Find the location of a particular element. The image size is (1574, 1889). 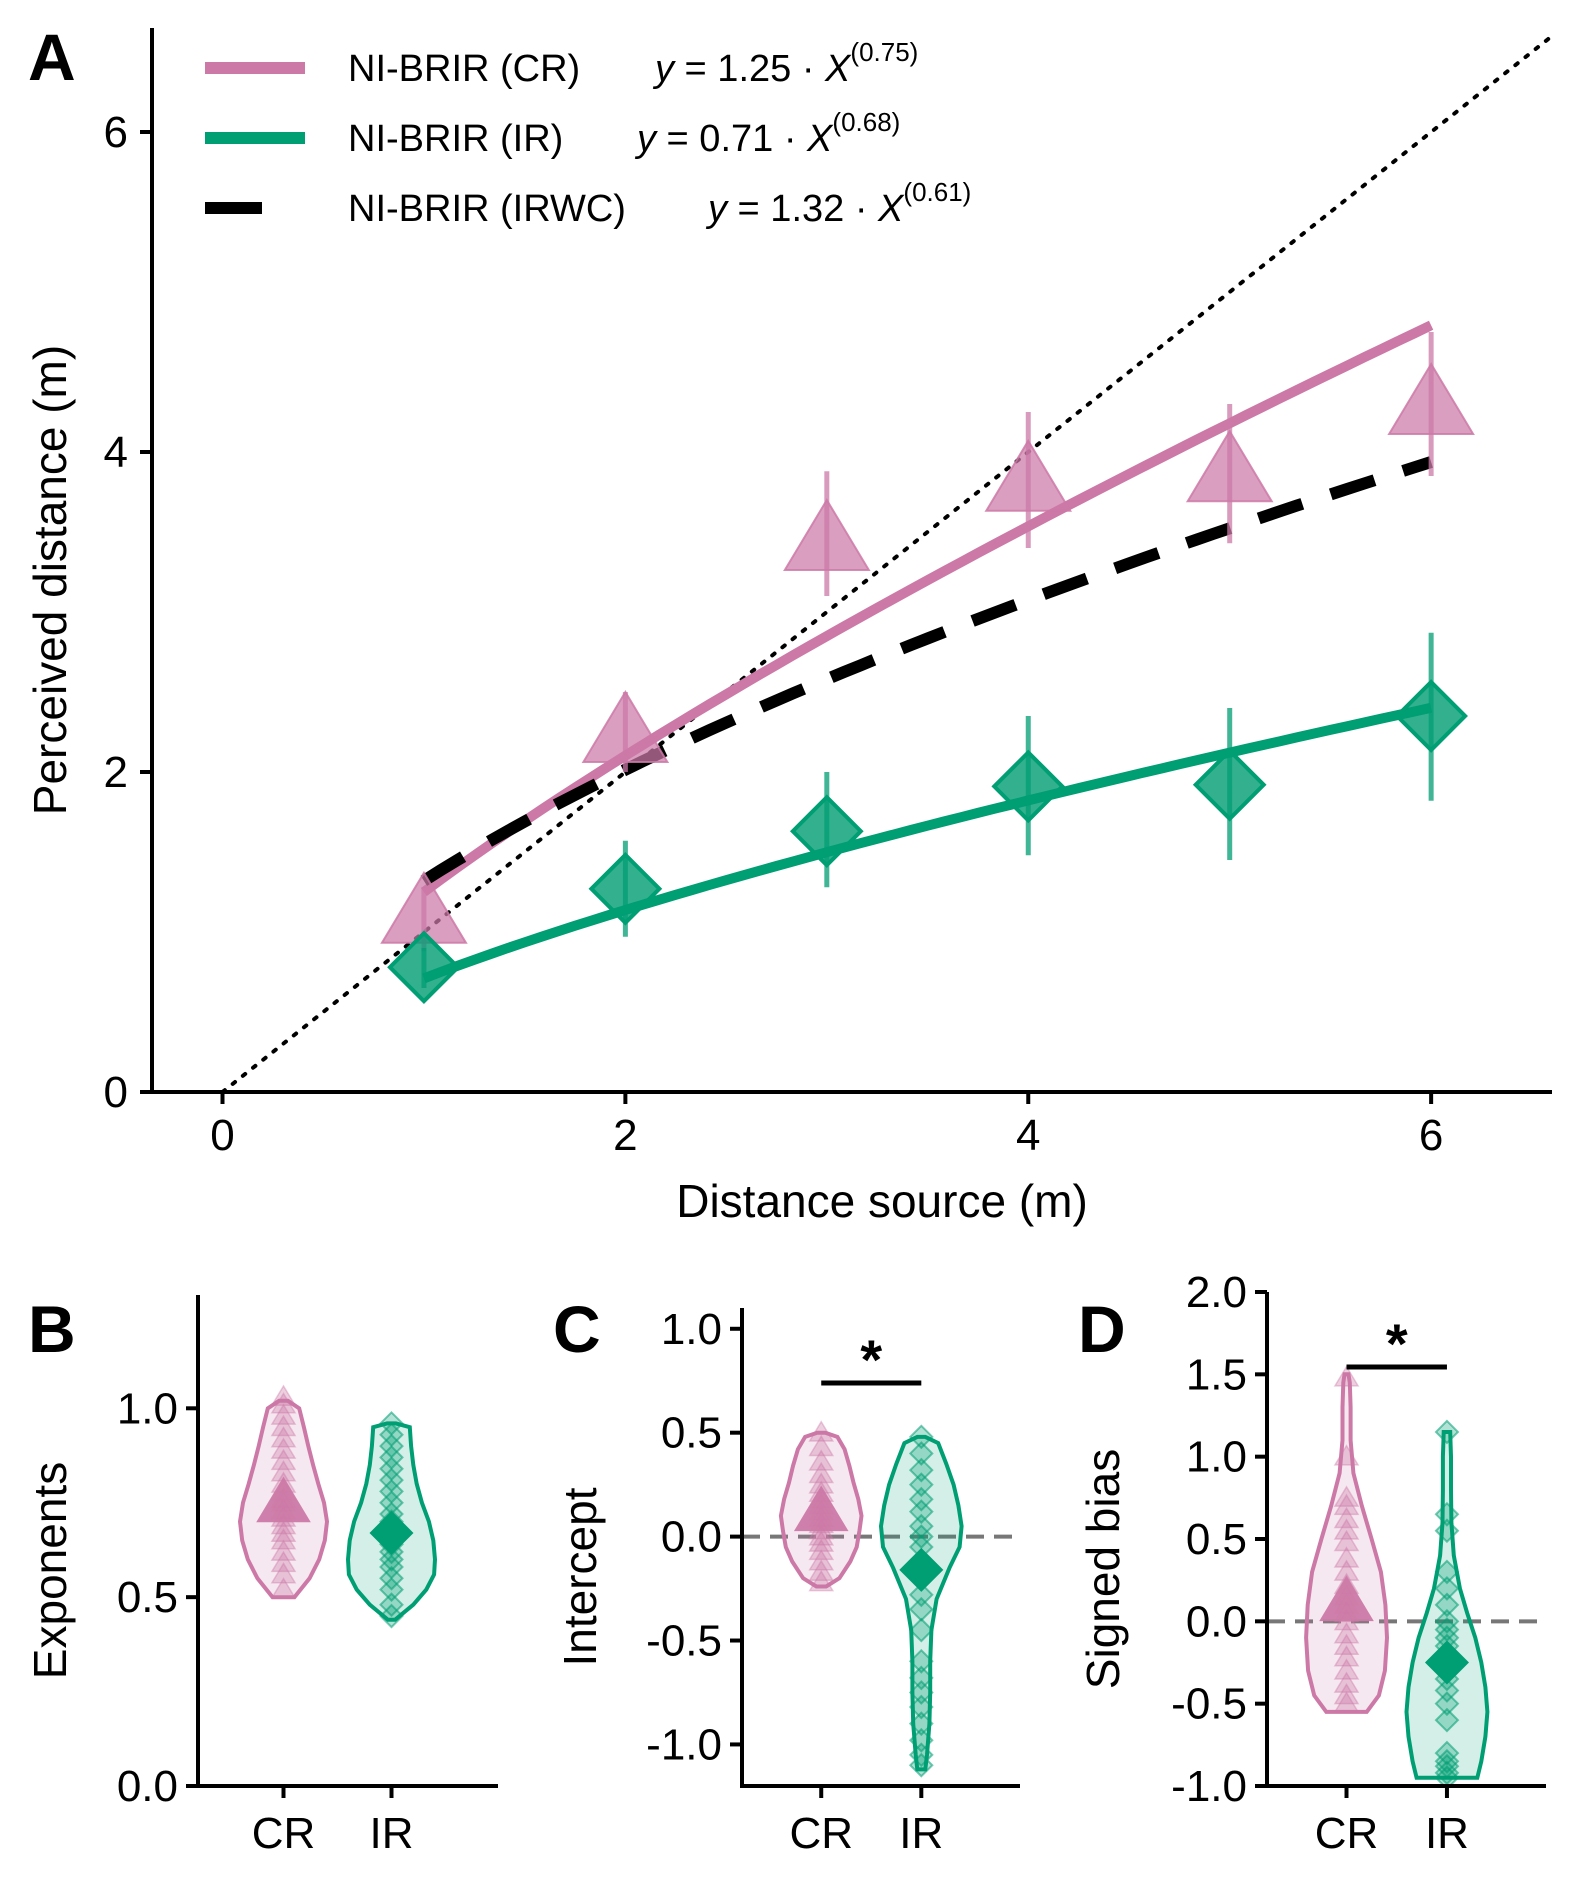

panel-letter-d: D is located at coordinates (1102, 1329).